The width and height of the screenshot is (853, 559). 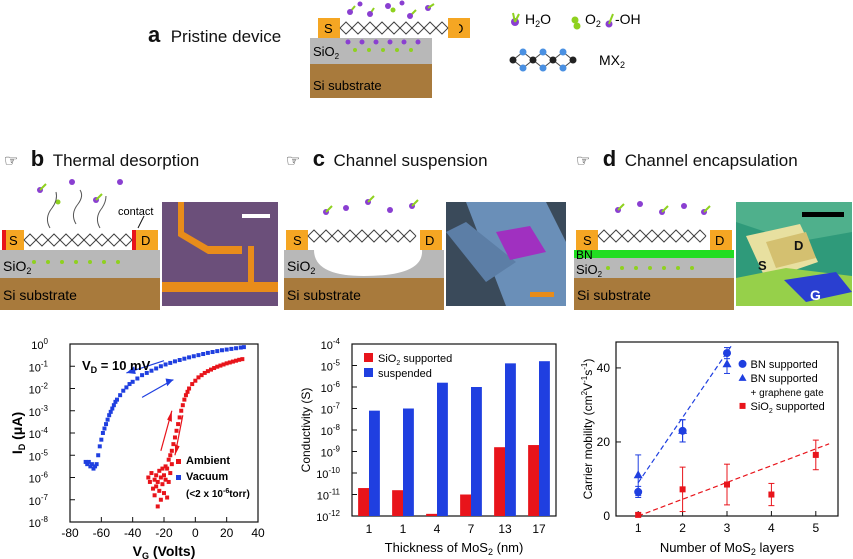 I want to click on y-tick-label: 10⁻⁵, so click(x=39, y=455).